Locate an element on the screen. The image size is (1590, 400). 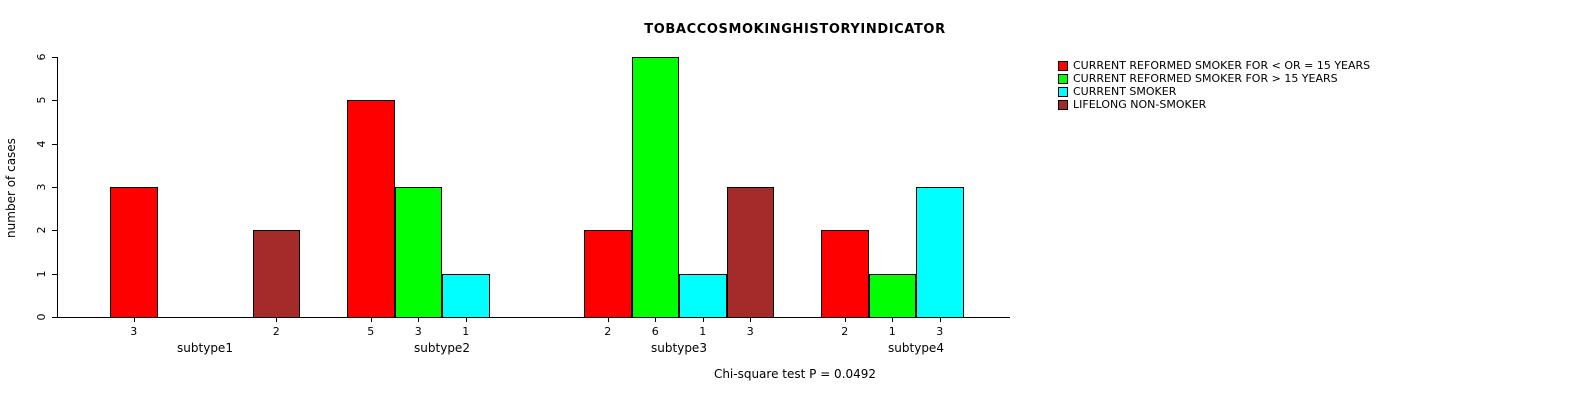
y-axis-tick-label: 4 is located at coordinates (41, 144).